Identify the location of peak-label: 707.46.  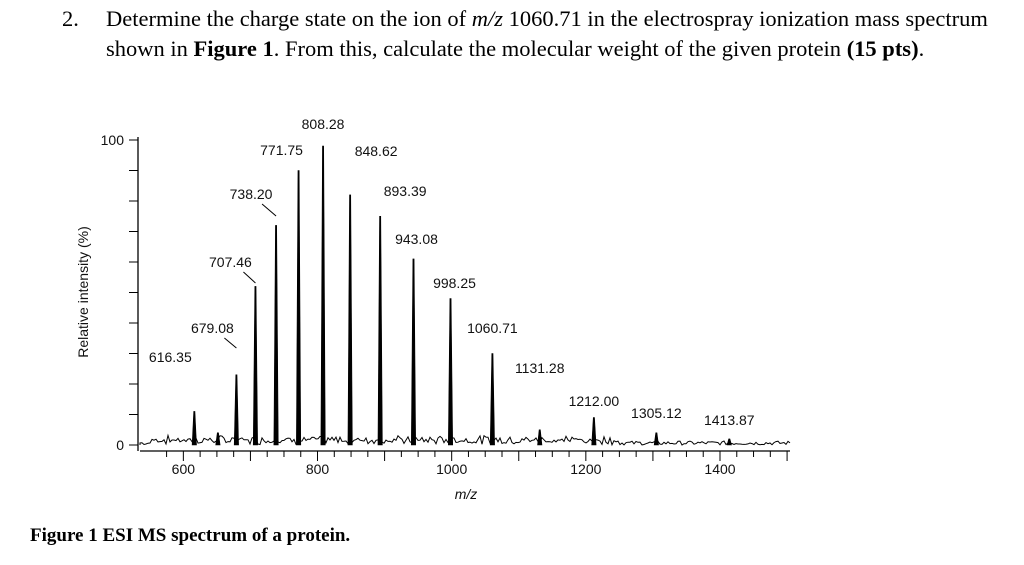
(230, 262).